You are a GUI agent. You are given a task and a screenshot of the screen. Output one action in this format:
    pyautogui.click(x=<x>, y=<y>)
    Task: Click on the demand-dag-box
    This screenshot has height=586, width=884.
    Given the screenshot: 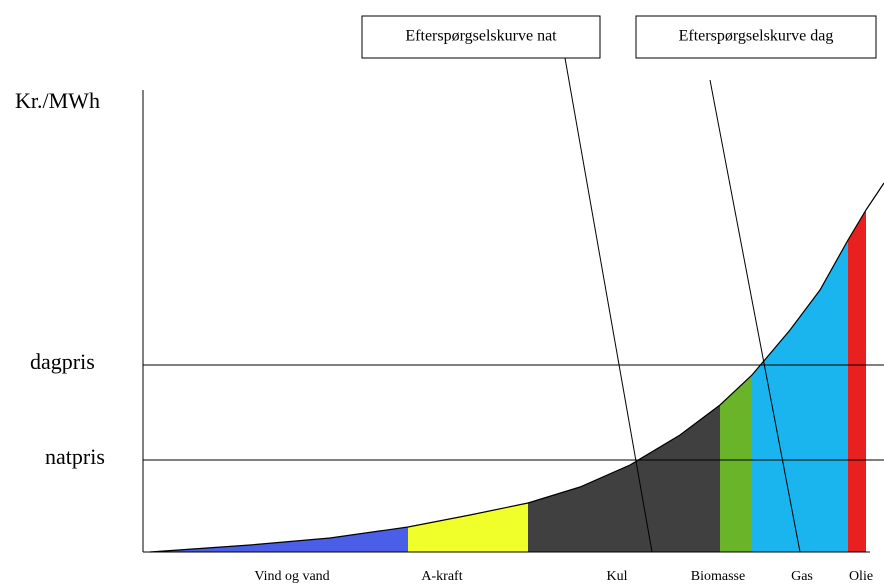 What is the action you would take?
    pyautogui.click(x=756, y=37)
    